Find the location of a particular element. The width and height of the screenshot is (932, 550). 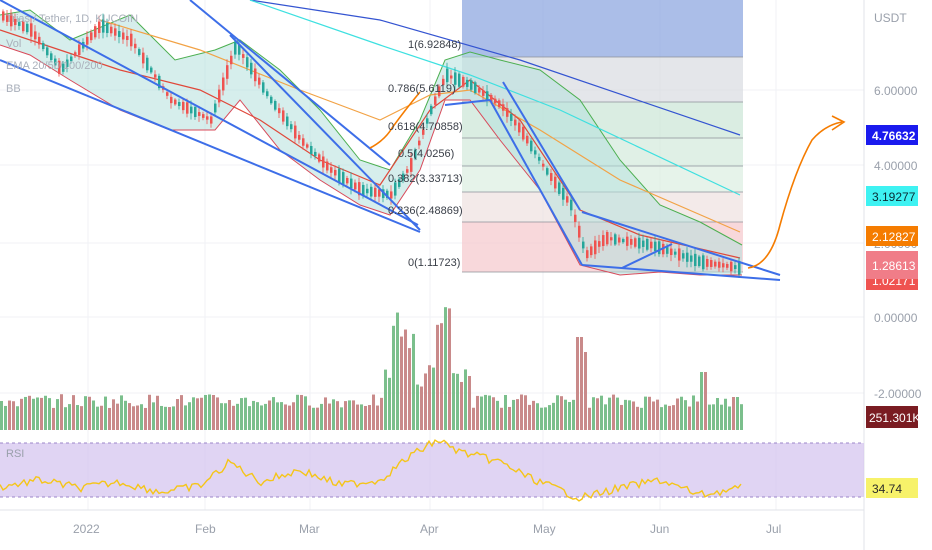

last-price-badge: 1.28613 is located at coordinates (894, 266).